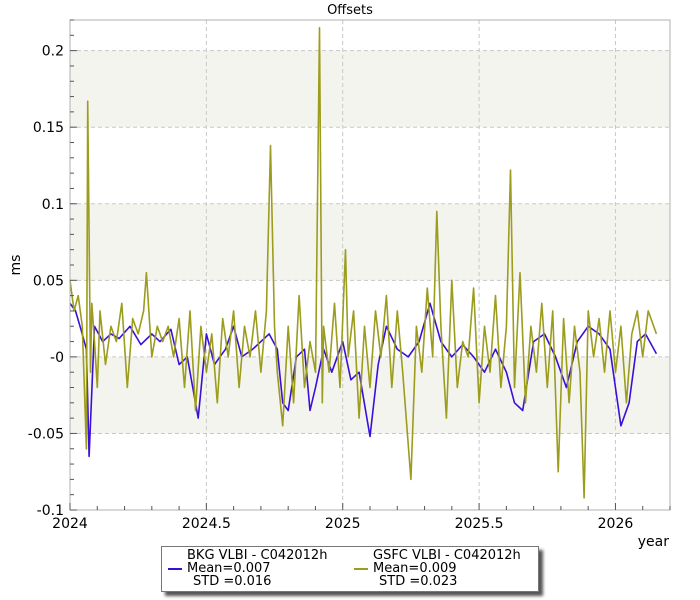 This screenshot has width=700, height=600. I want to click on y-tick-label: -0.1, so click(50, 511).